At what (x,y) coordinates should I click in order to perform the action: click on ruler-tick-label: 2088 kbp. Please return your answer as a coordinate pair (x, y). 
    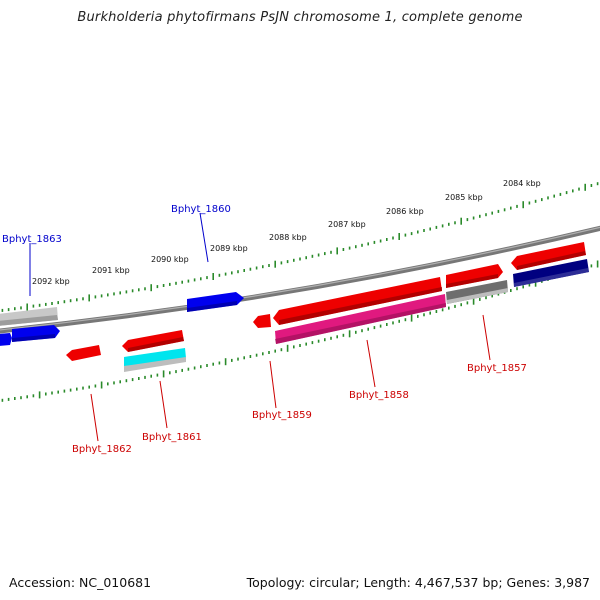
    Looking at the image, I should click on (288, 237).